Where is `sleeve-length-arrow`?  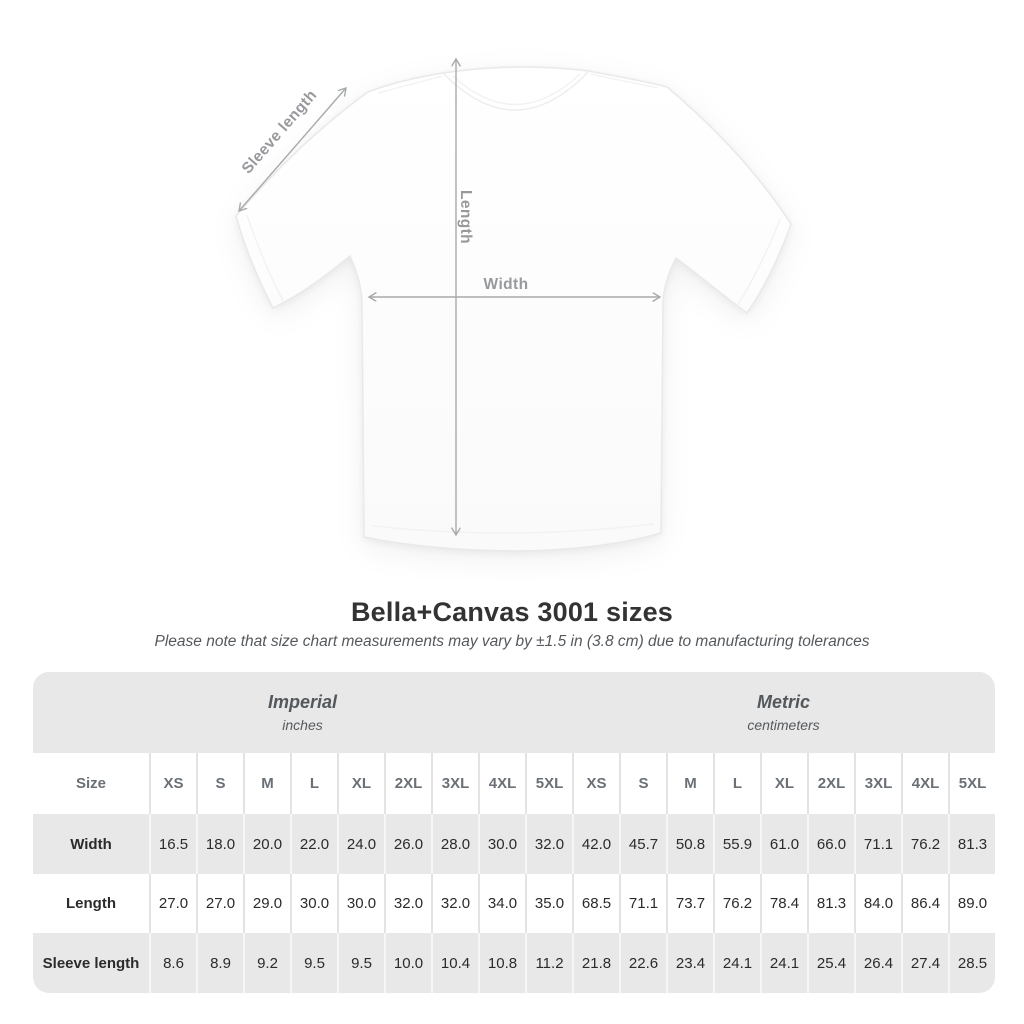 sleeve-length-arrow is located at coordinates (292, 149).